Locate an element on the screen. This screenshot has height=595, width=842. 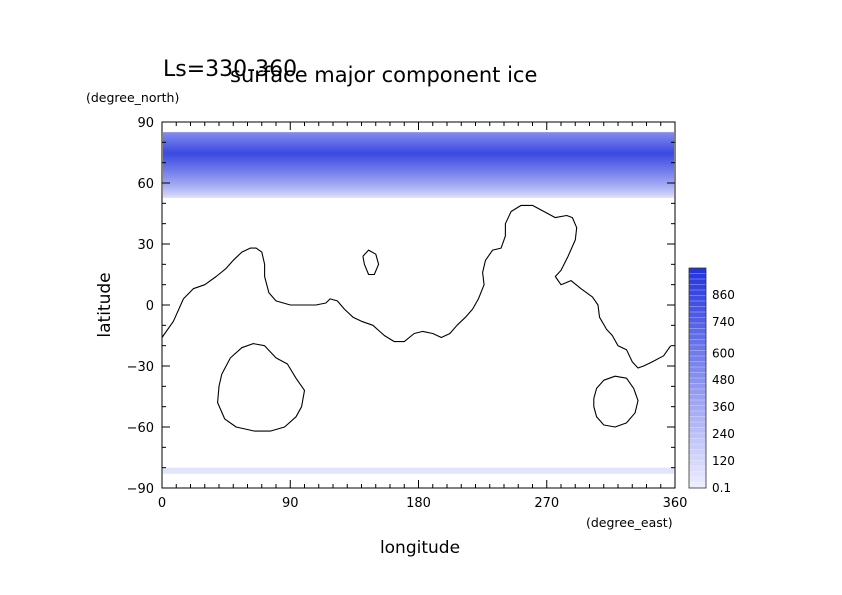
x-tick-label: 360 is located at coordinates (675, 503).